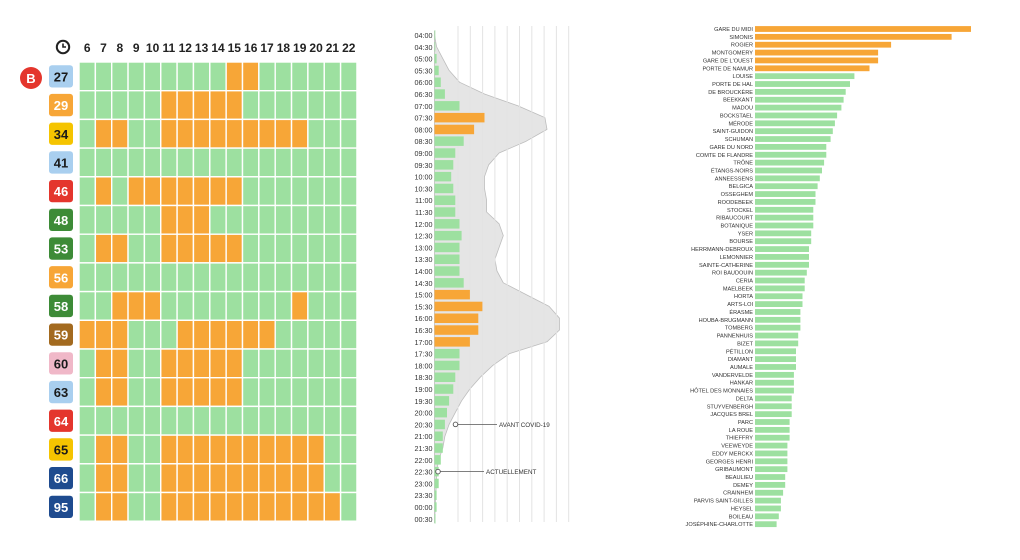  What do you see at coordinates (724, 156) in the screenshot?
I see `station-label: COMTE DE FLANDRE` at bounding box center [724, 156].